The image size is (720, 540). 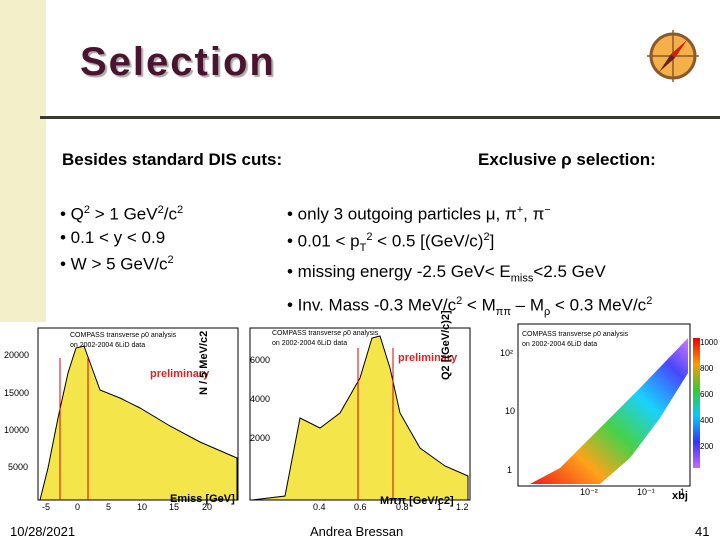 What do you see at coordinates (142, 507) in the screenshot?
I see `x-tick-label: 10` at bounding box center [142, 507].